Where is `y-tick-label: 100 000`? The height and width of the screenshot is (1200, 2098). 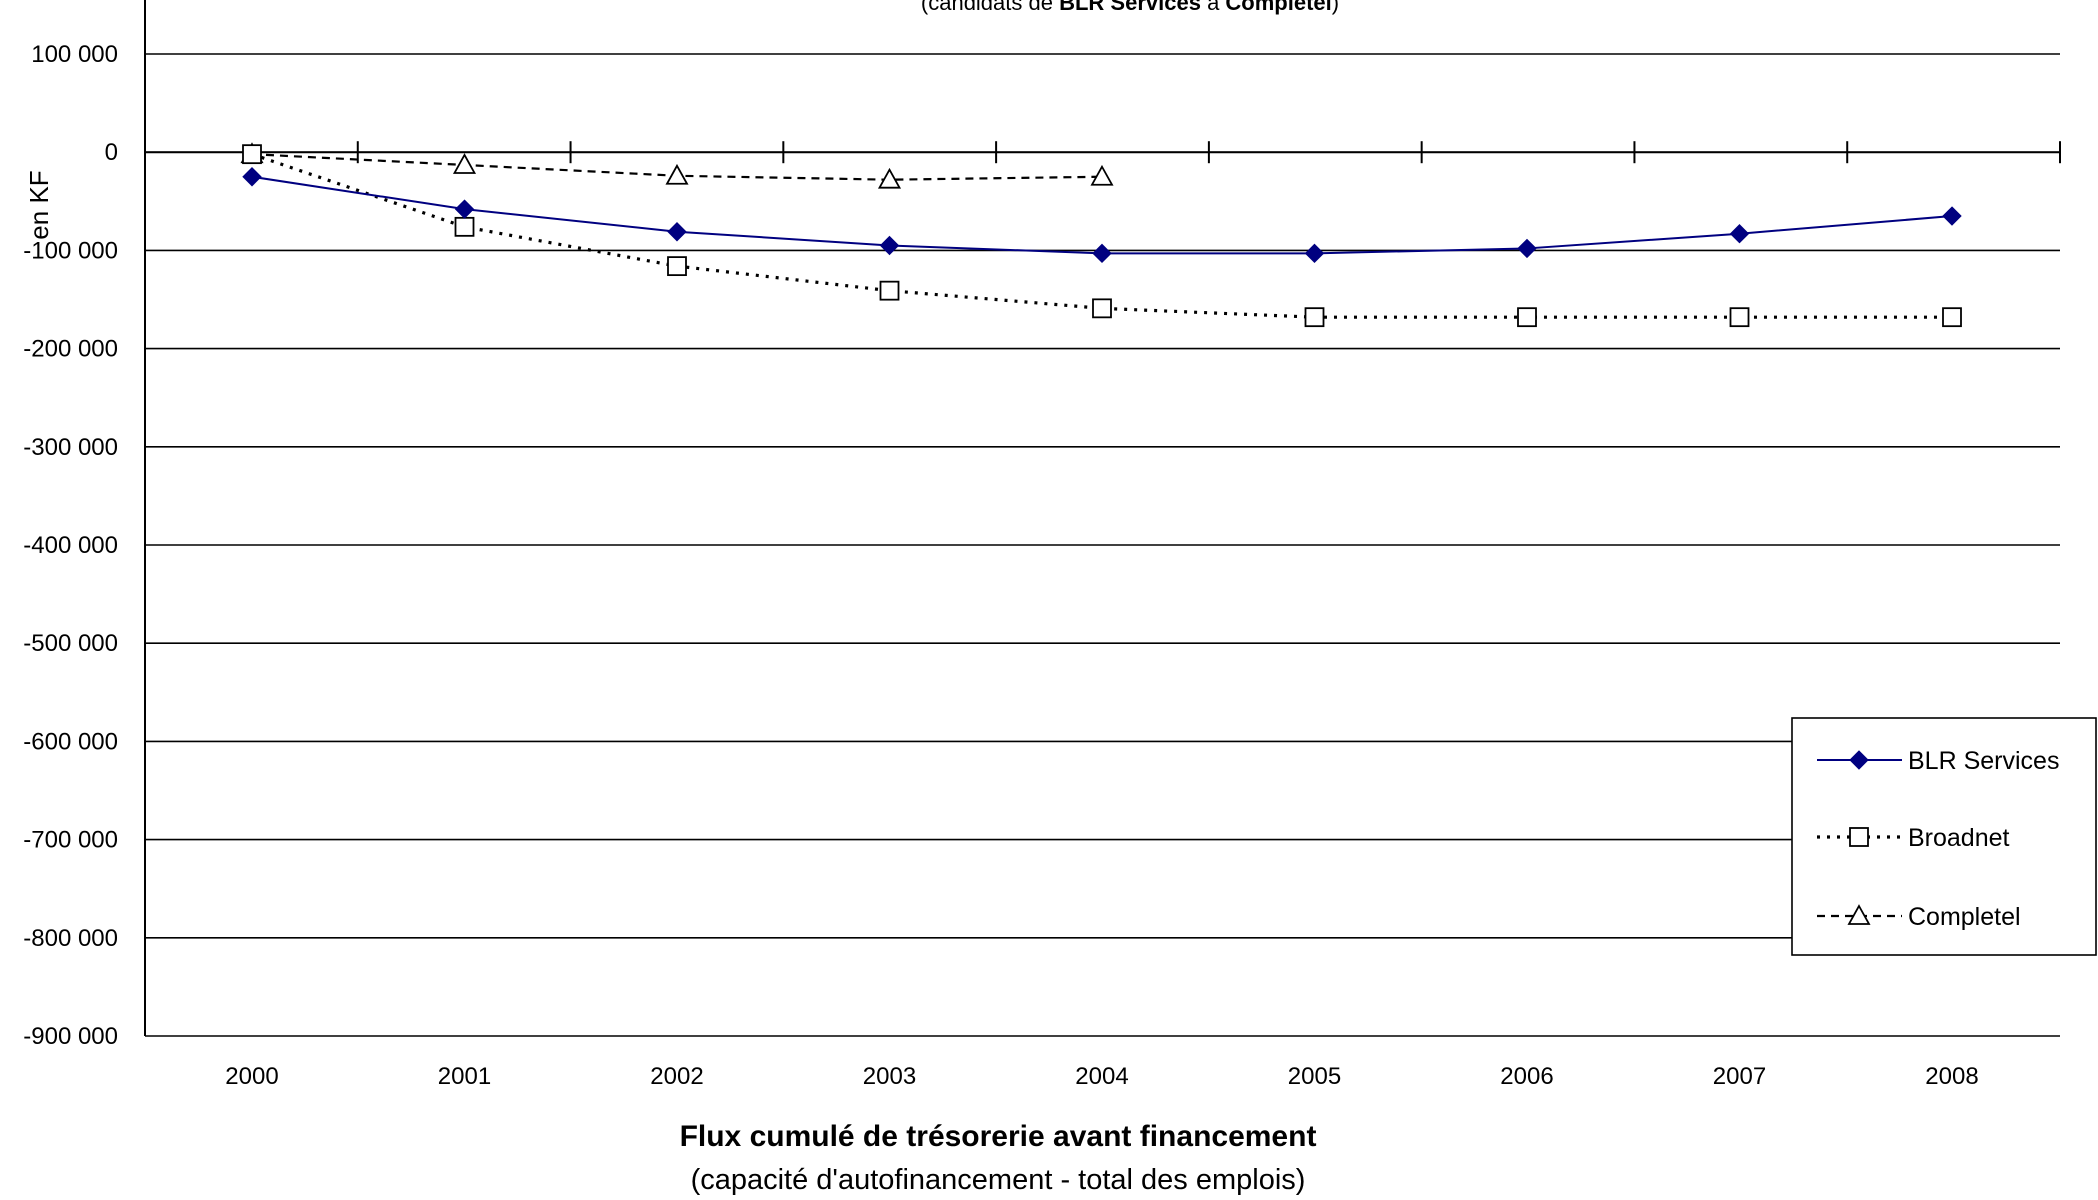
y-tick-label: 100 000 is located at coordinates (74, 54).